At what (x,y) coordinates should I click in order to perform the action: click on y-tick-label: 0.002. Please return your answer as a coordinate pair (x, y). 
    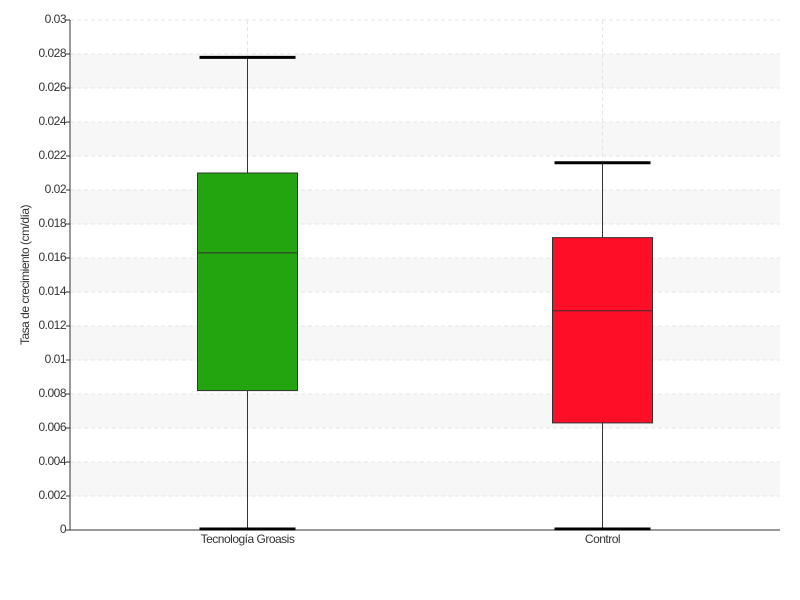
    Looking at the image, I should click on (52, 495).